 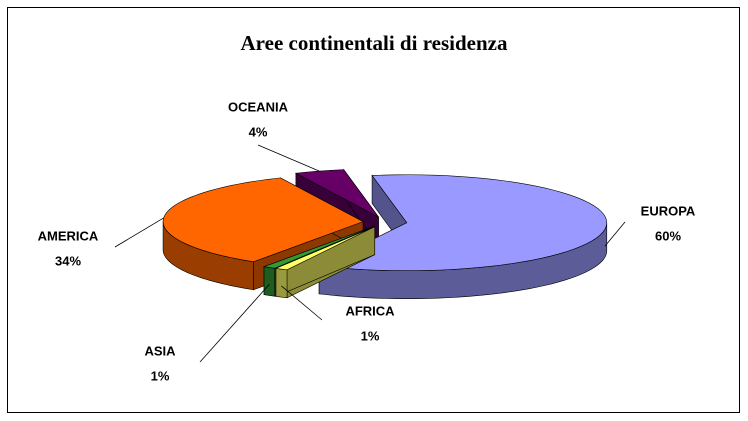 I want to click on slice-value-label: 60%, so click(x=668, y=235).